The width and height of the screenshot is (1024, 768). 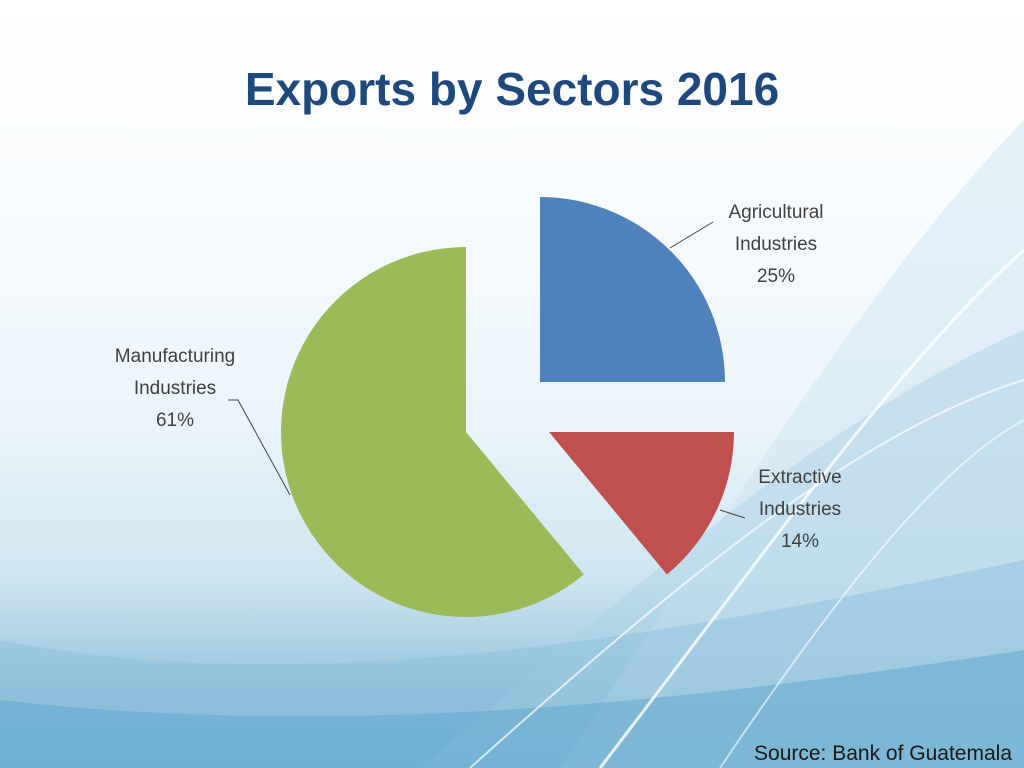 I want to click on leader-line-agricultural, so click(x=691, y=235).